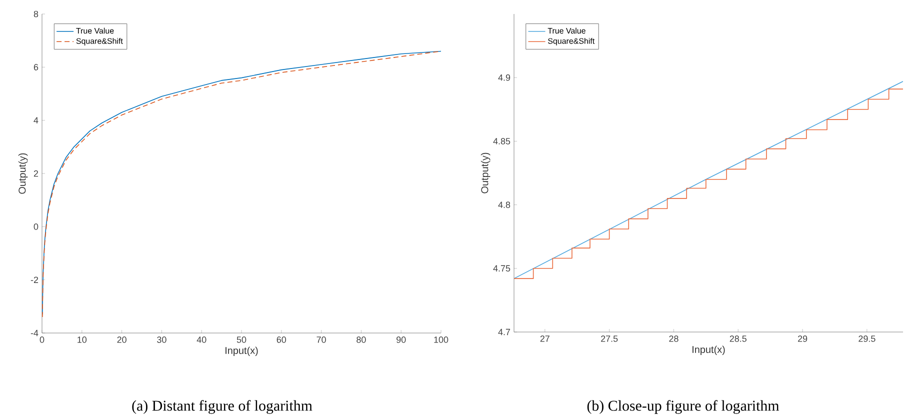  What do you see at coordinates (281, 339) in the screenshot?
I see `x-tick-label: 60` at bounding box center [281, 339].